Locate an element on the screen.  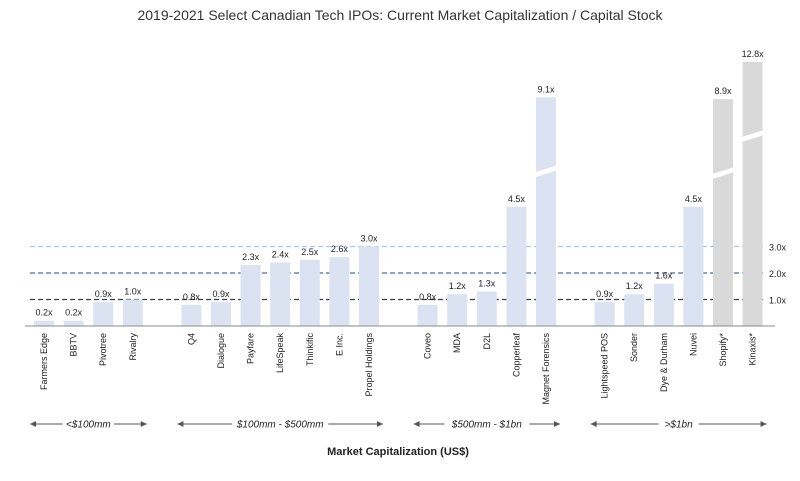
x-tick-label: Payfare is located at coordinates (251, 348).